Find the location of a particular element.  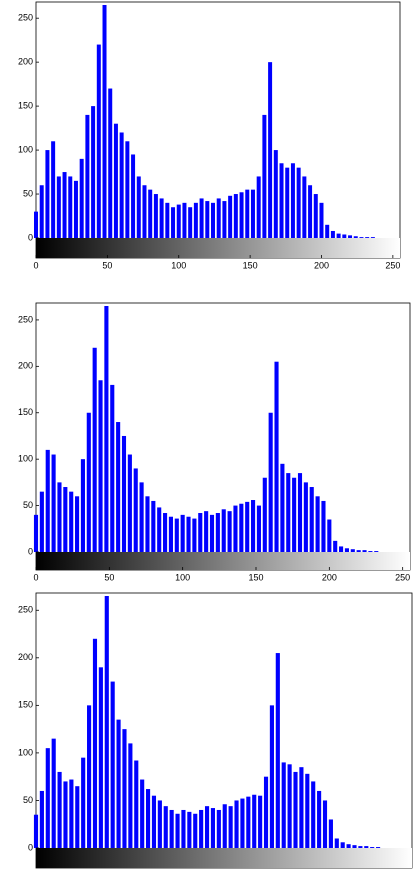

y-tick-label: 100 is located at coordinates (25, 459).